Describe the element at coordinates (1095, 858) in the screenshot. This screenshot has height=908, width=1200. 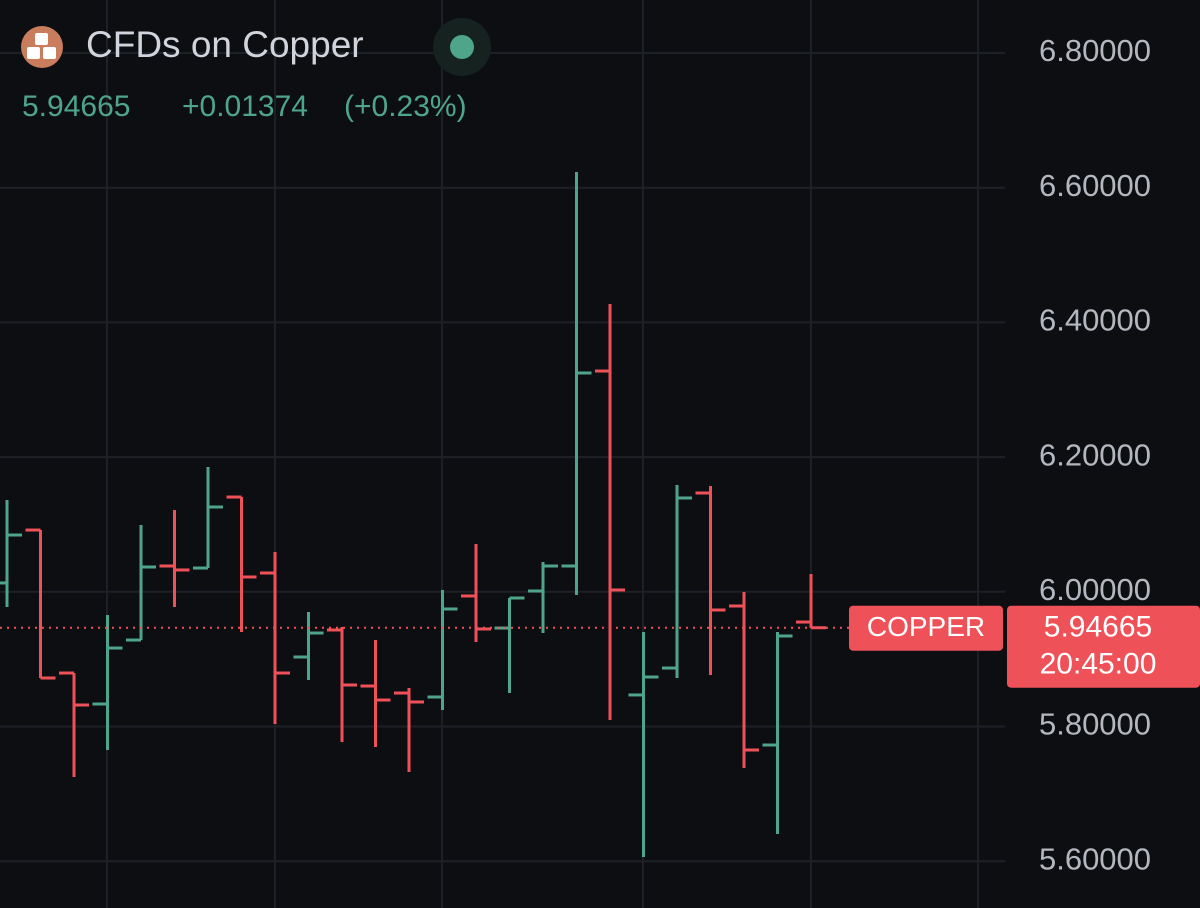
I see `y-tick-label: 5.60000` at that location.